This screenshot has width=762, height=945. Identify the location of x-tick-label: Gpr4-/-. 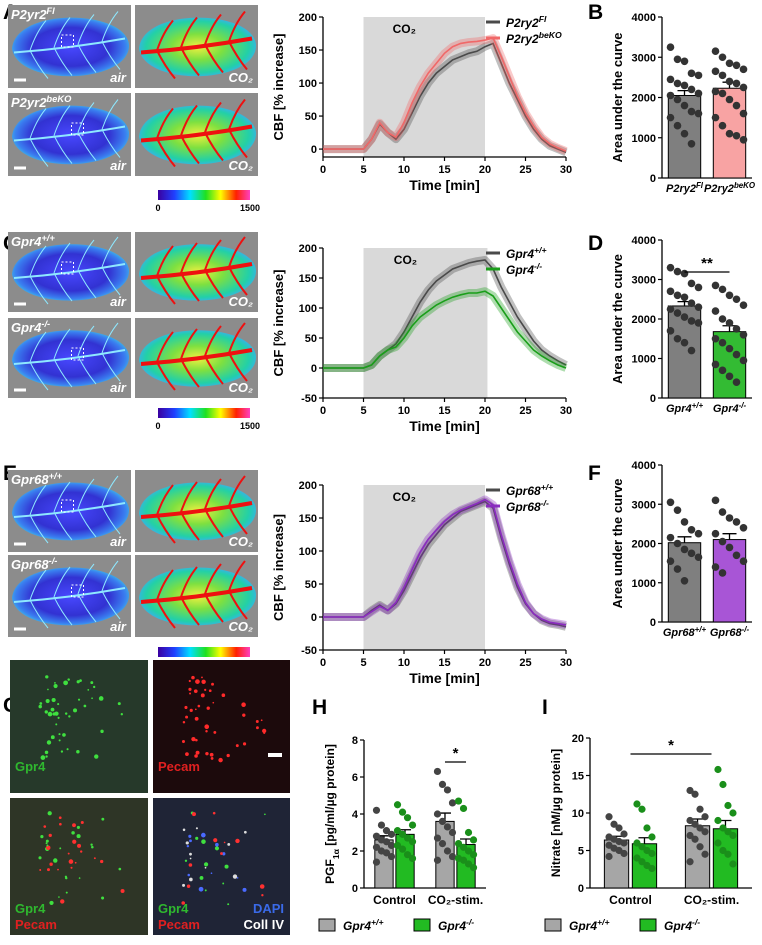
(730, 408).